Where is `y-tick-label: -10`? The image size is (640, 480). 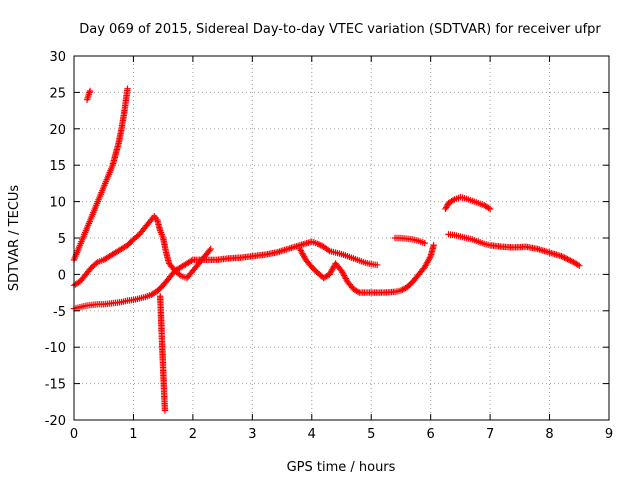
y-tick-label: -10 is located at coordinates (55, 348).